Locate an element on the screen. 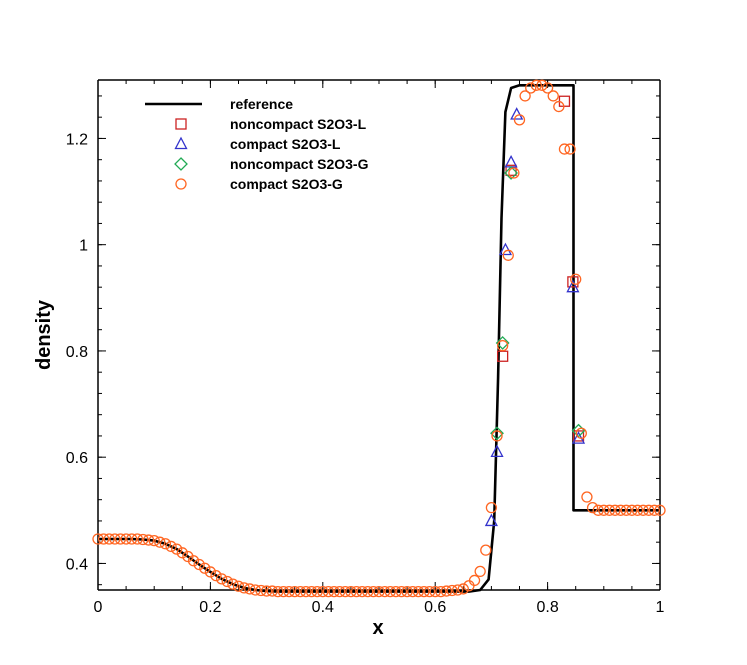 Image resolution: width=747 pixels, height=665 pixels. legend-label: reference is located at coordinates (261, 104).